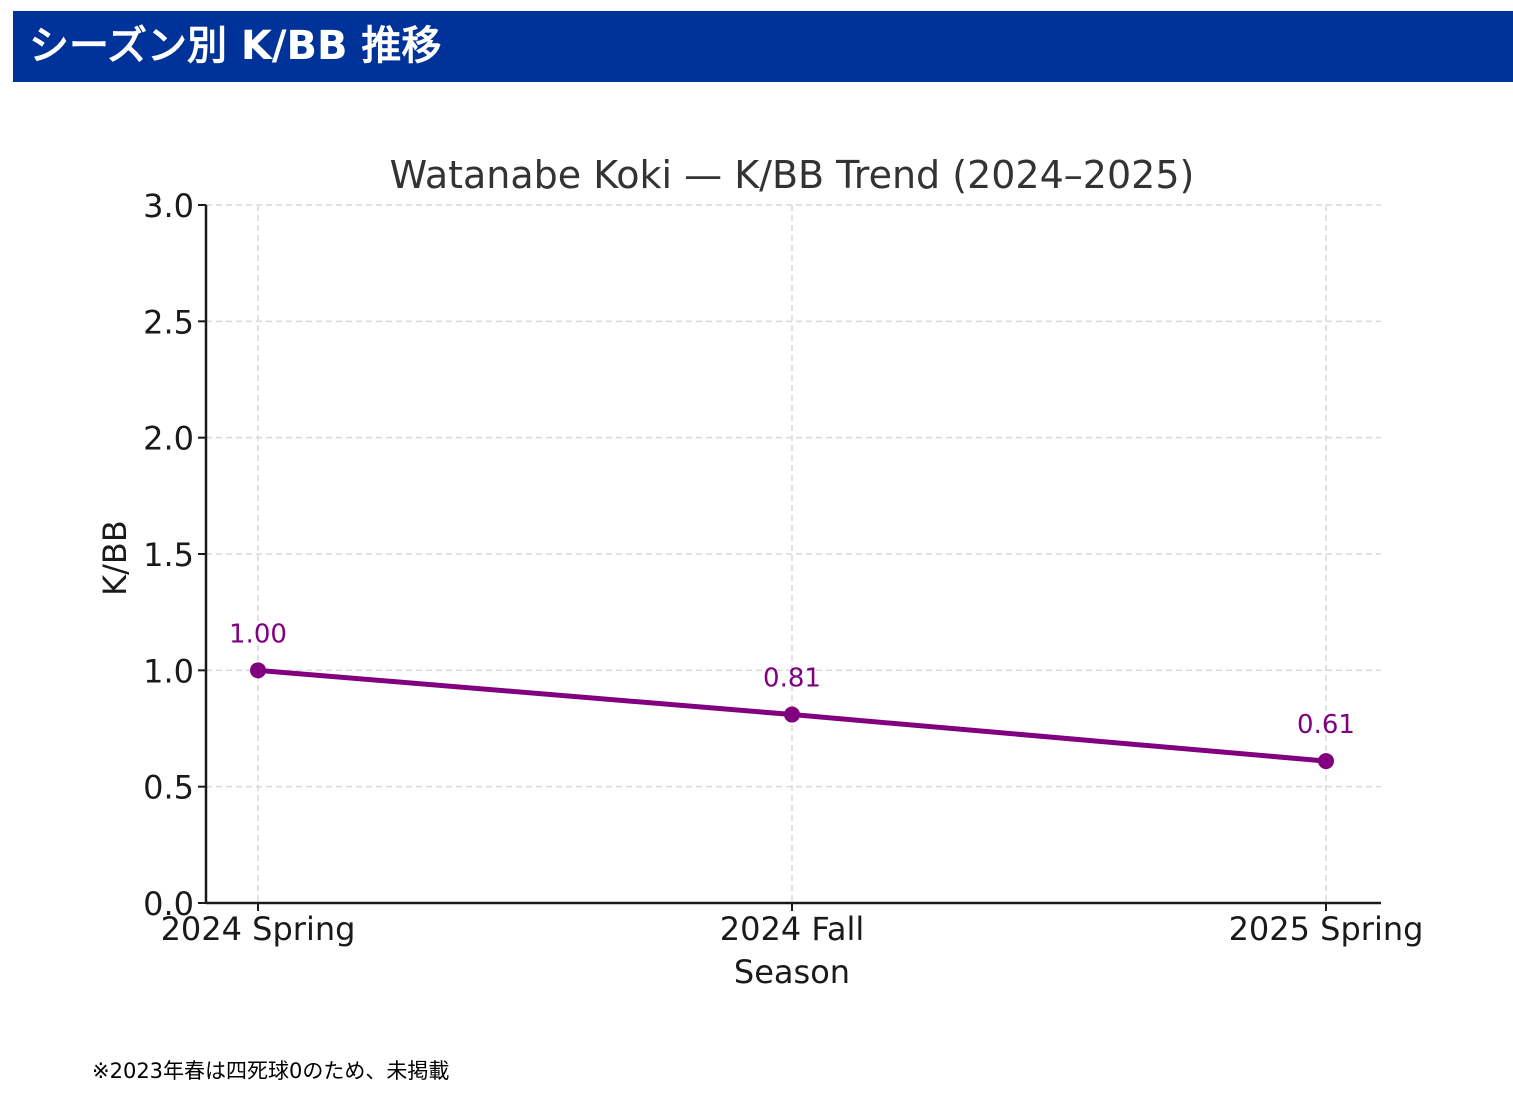  I want to click on data-points, so click(792, 716).